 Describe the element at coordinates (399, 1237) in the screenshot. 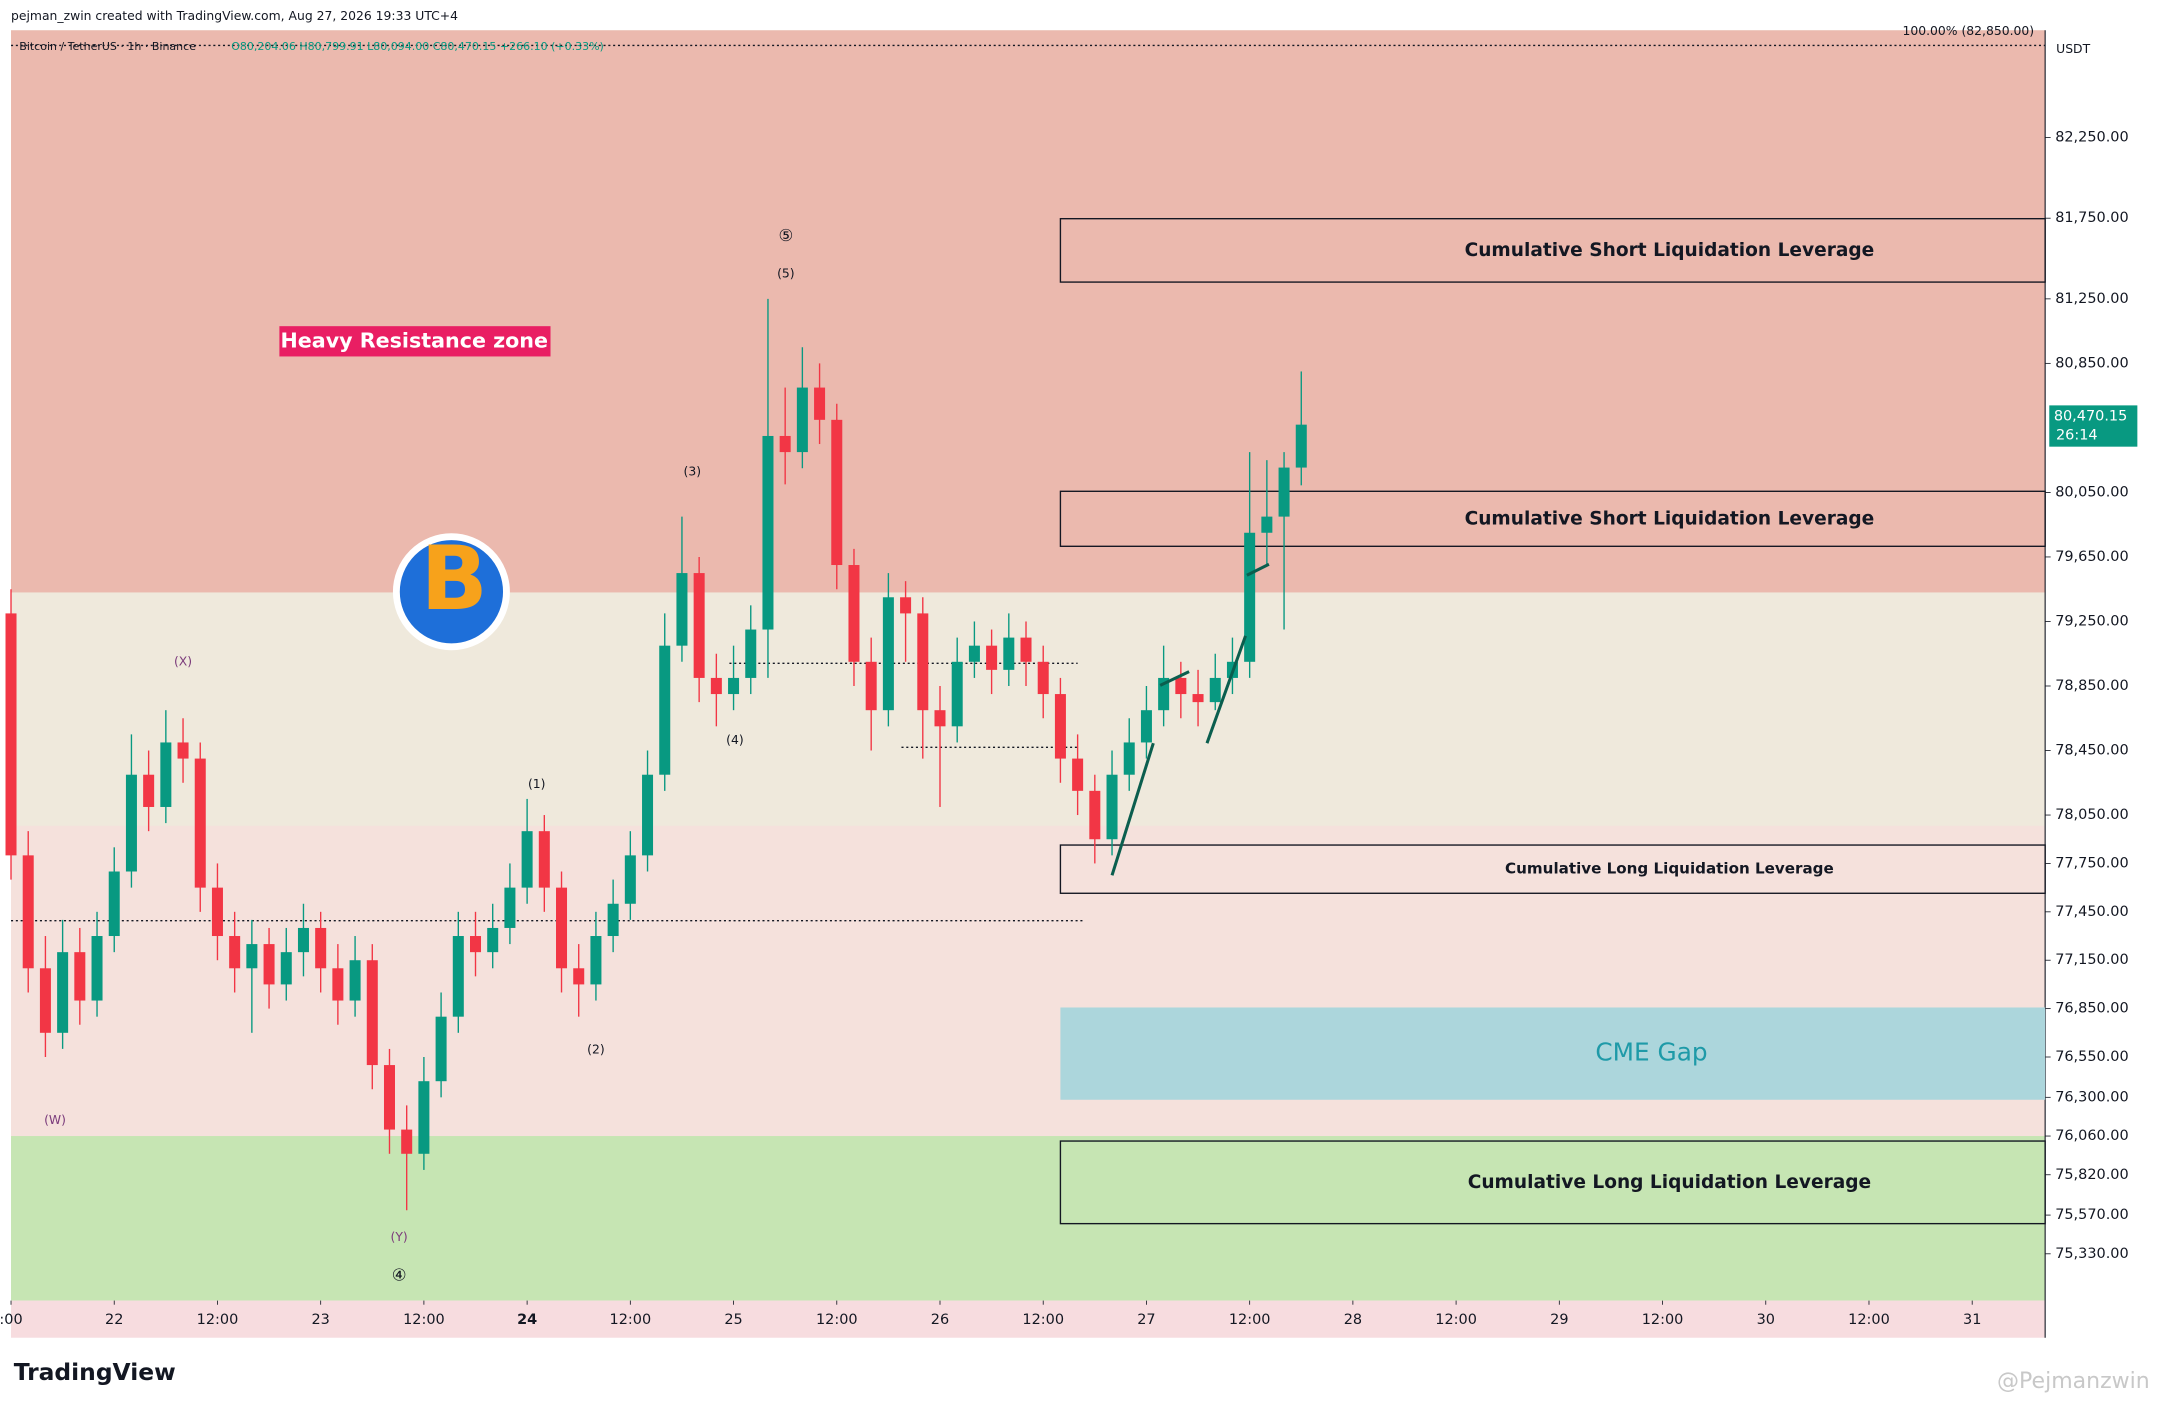

I see `wave-label: (Y)` at that location.